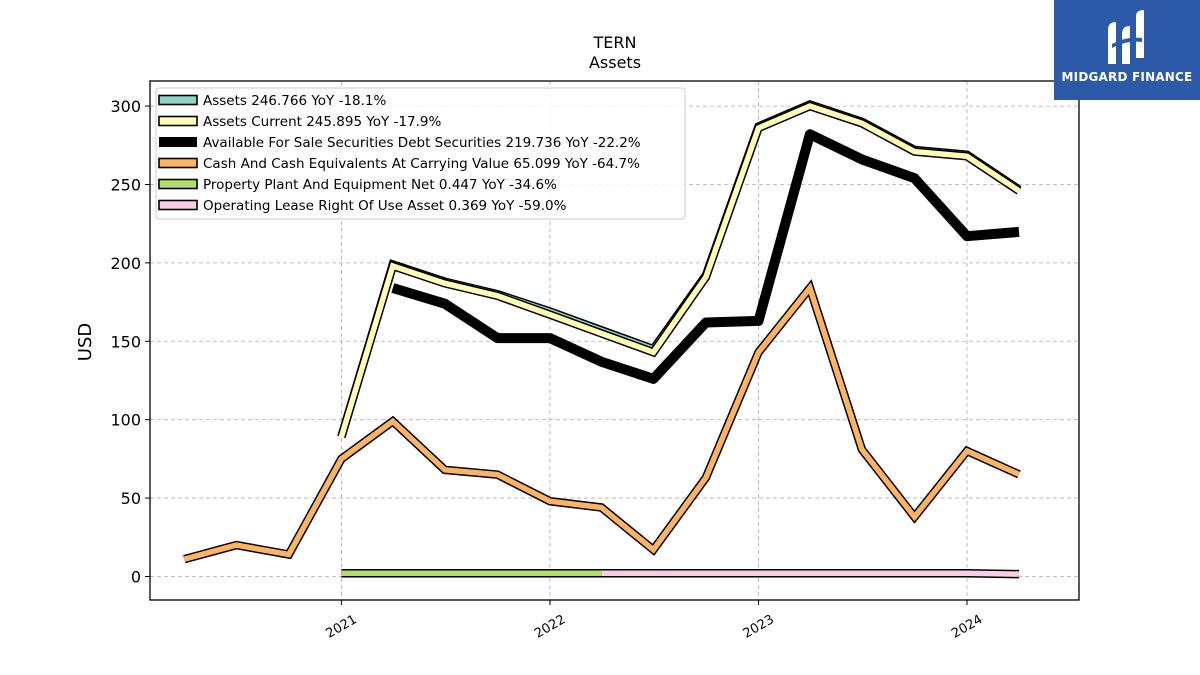  I want to click on legend-entry: Assets 246.766 YoY -18.1%, so click(295, 101).